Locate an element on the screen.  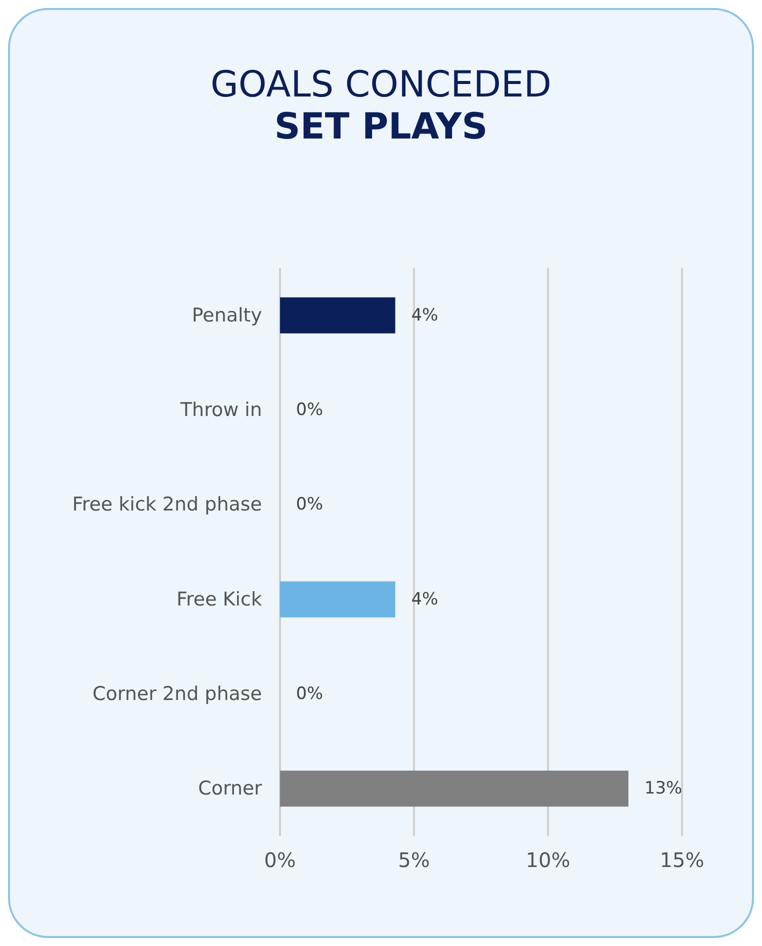
x-tick-label: 5% is located at coordinates (414, 860).